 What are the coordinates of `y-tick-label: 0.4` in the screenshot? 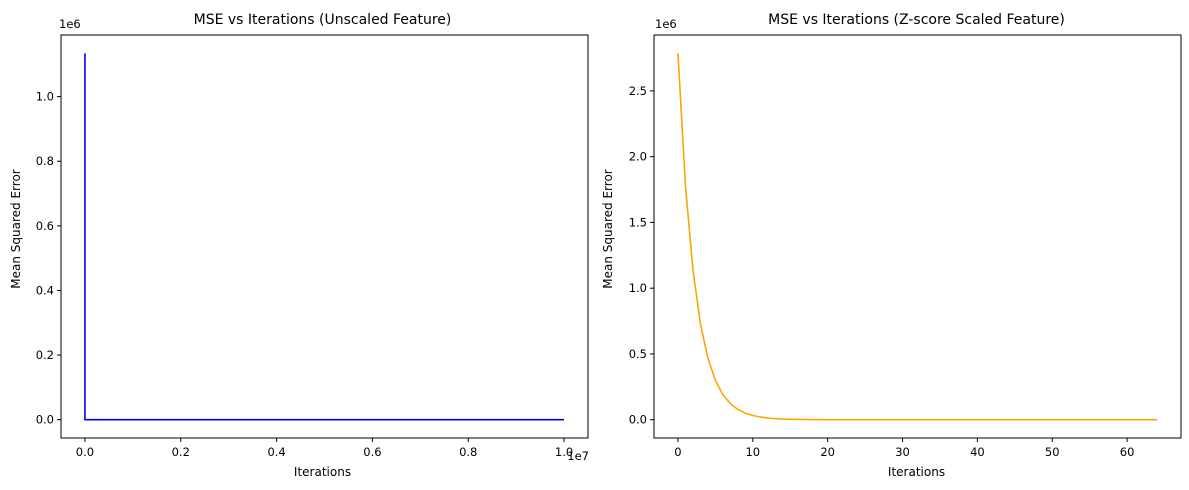 It's located at (45, 290).